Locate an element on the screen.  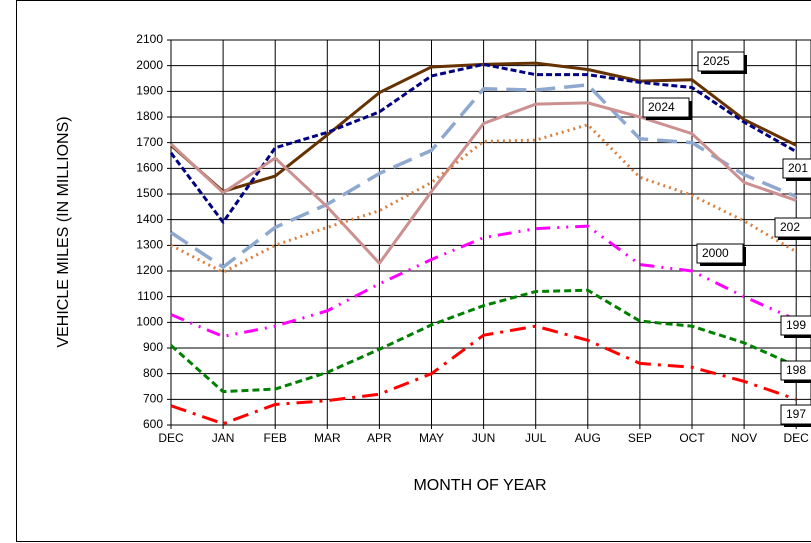
y-tick-label: 1100 is located at coordinates (150, 296).